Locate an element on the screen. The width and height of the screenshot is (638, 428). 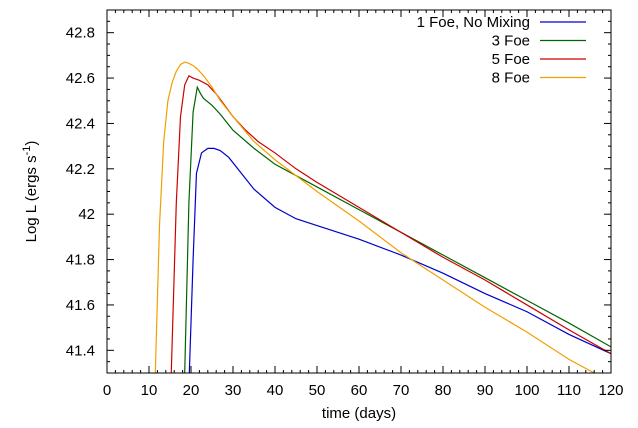
y-tick-label: 41.6 is located at coordinates (80, 305).